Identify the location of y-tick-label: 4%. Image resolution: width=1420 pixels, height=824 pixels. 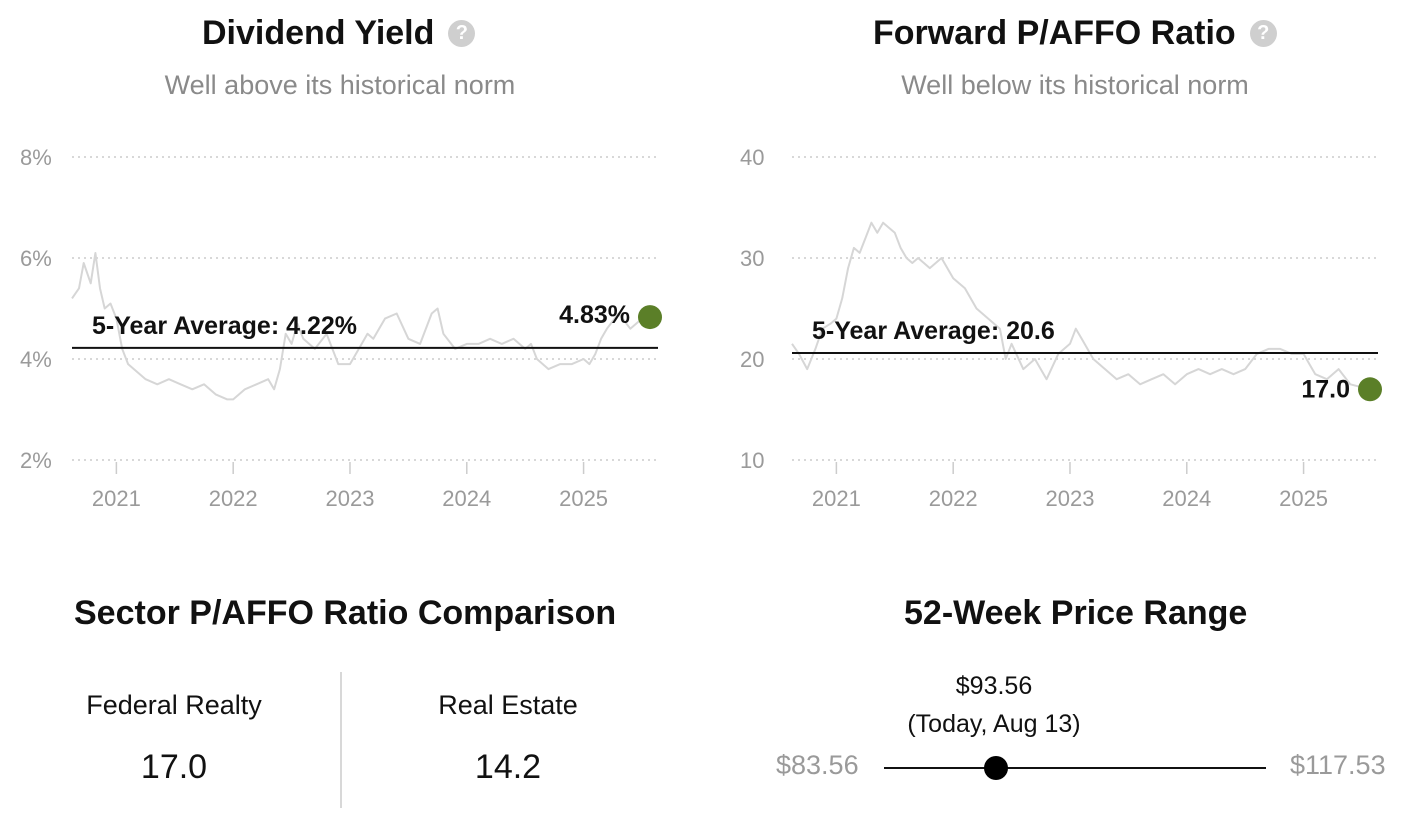
(36, 359).